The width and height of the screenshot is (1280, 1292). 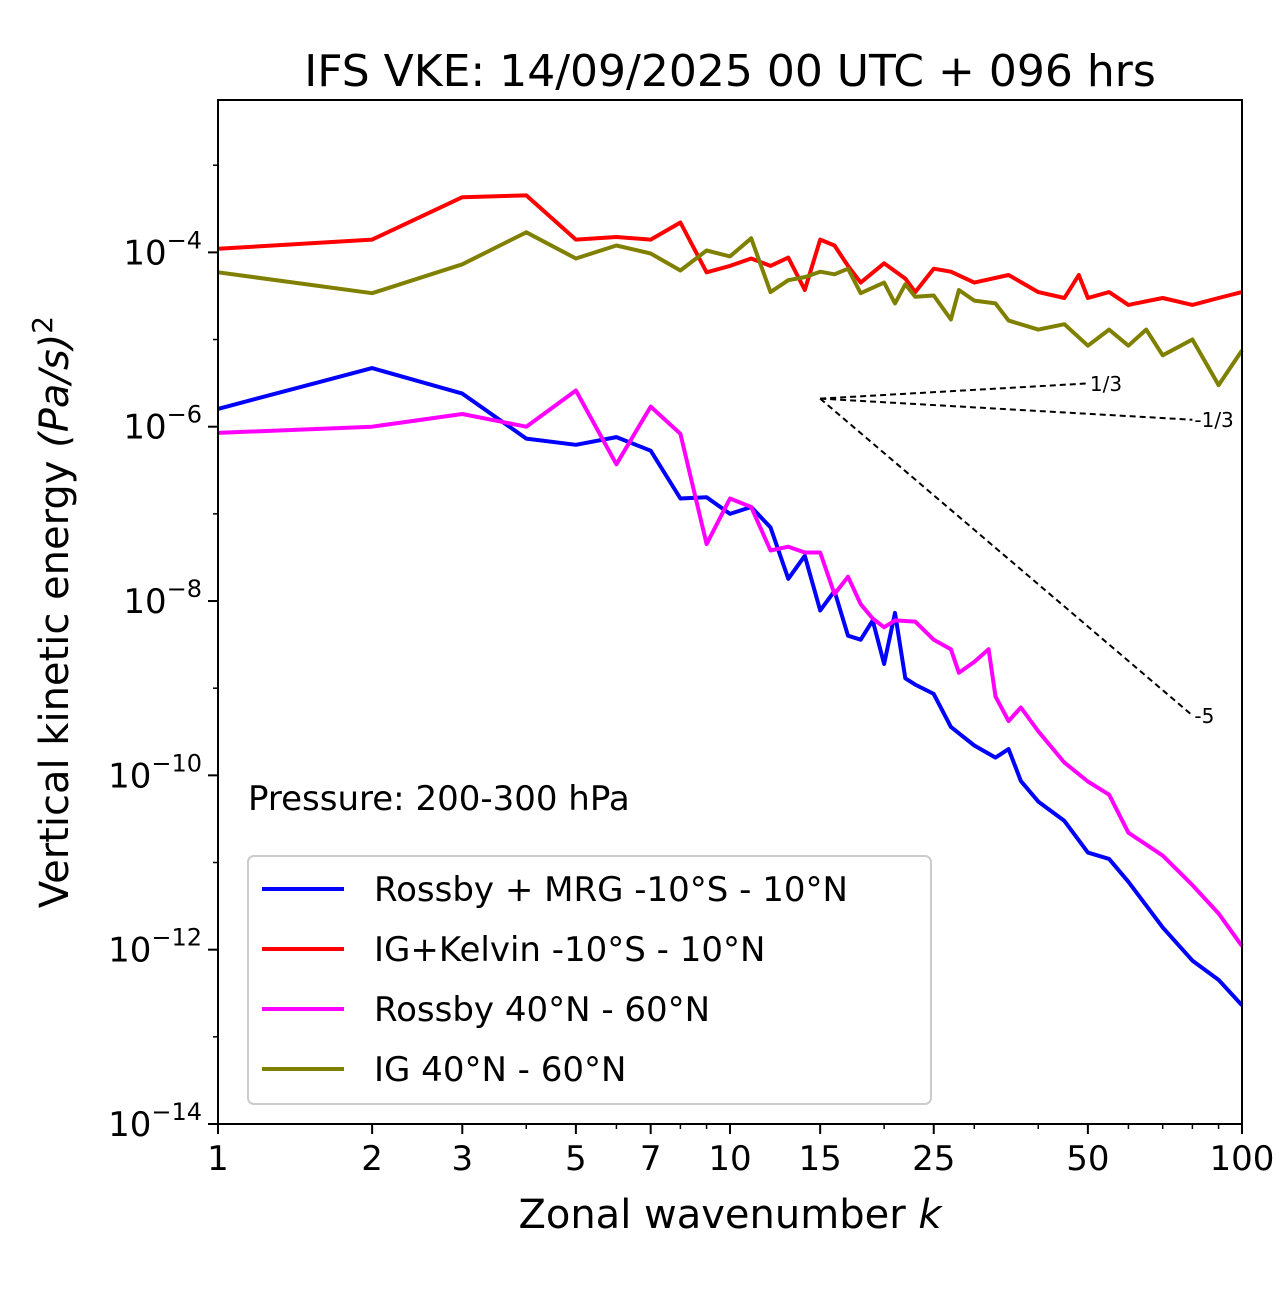 I want to click on x-tick-label: 10, so click(x=729, y=1159).